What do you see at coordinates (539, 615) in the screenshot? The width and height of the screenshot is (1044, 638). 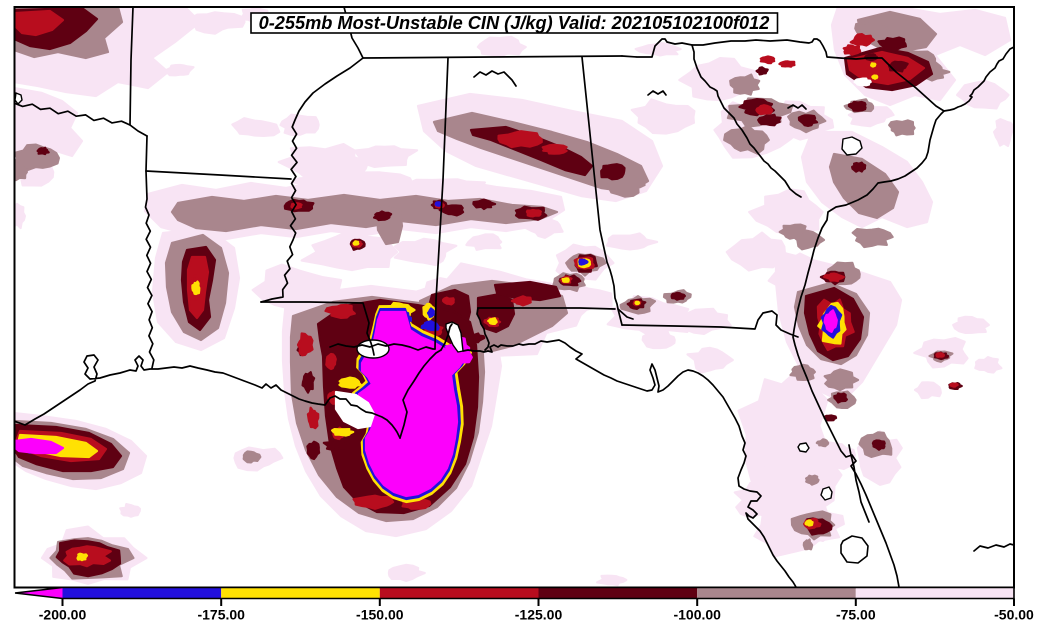 I see `svg-text: -125.00` at bounding box center [539, 615].